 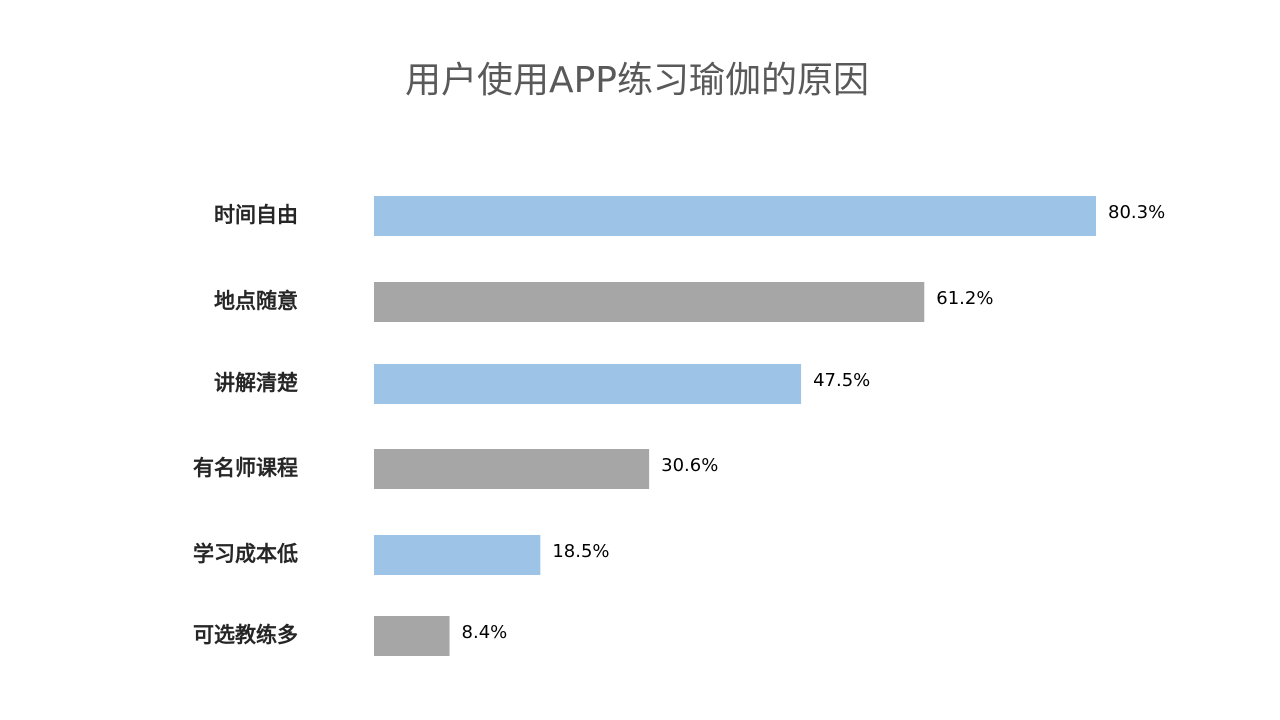 I want to click on value-label: 8.4%, so click(x=485, y=632).